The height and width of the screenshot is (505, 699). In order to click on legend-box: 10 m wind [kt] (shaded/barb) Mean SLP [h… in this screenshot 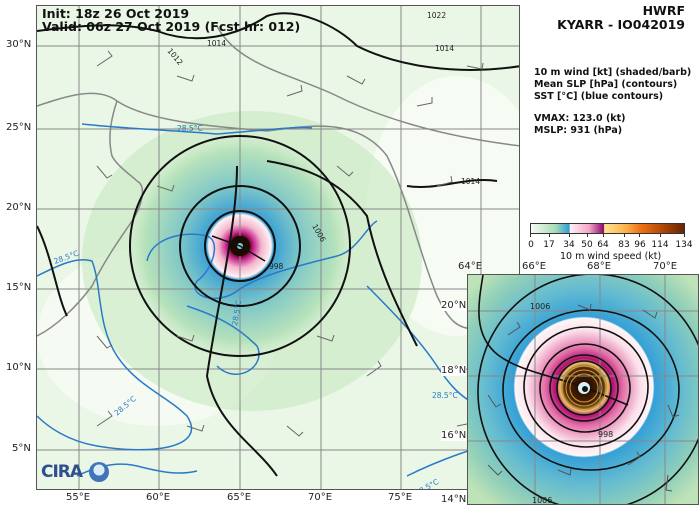, I will do `click(613, 102)`.